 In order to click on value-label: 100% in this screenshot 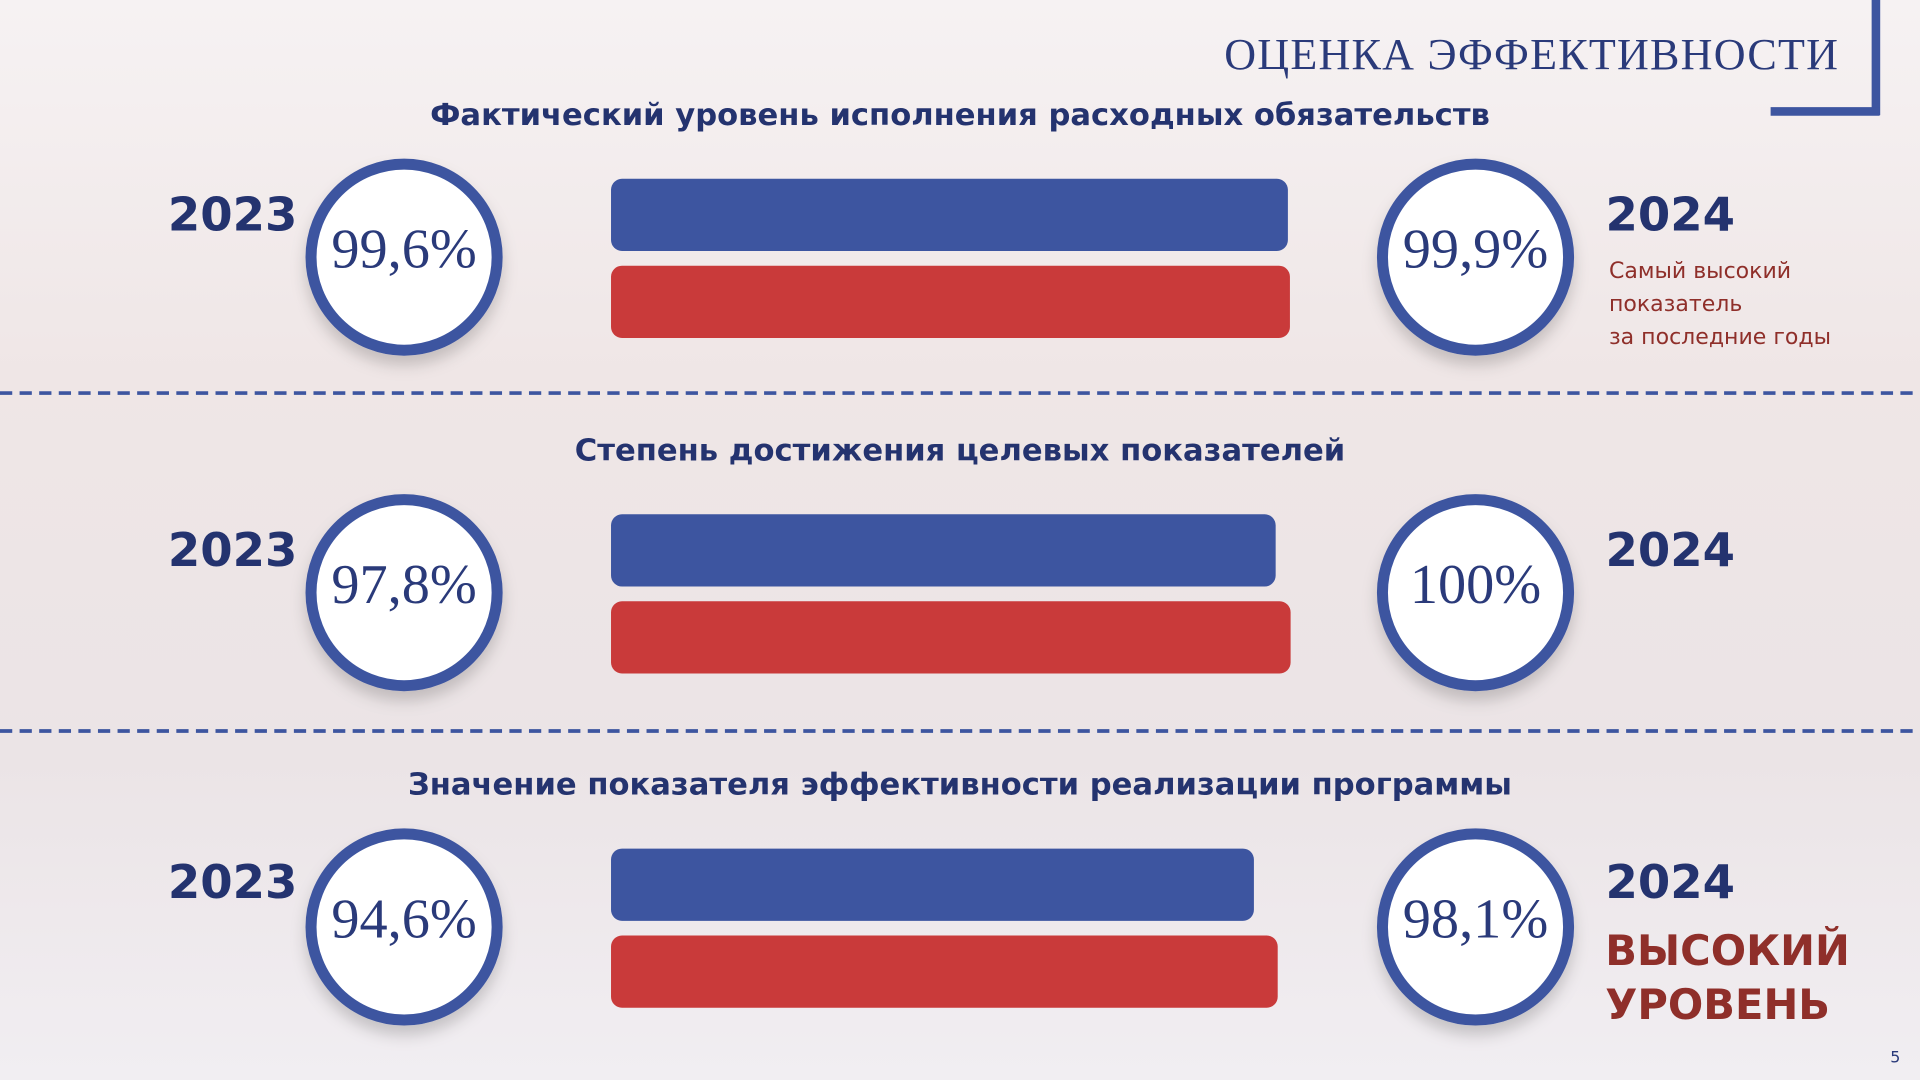, I will do `click(1475, 585)`.